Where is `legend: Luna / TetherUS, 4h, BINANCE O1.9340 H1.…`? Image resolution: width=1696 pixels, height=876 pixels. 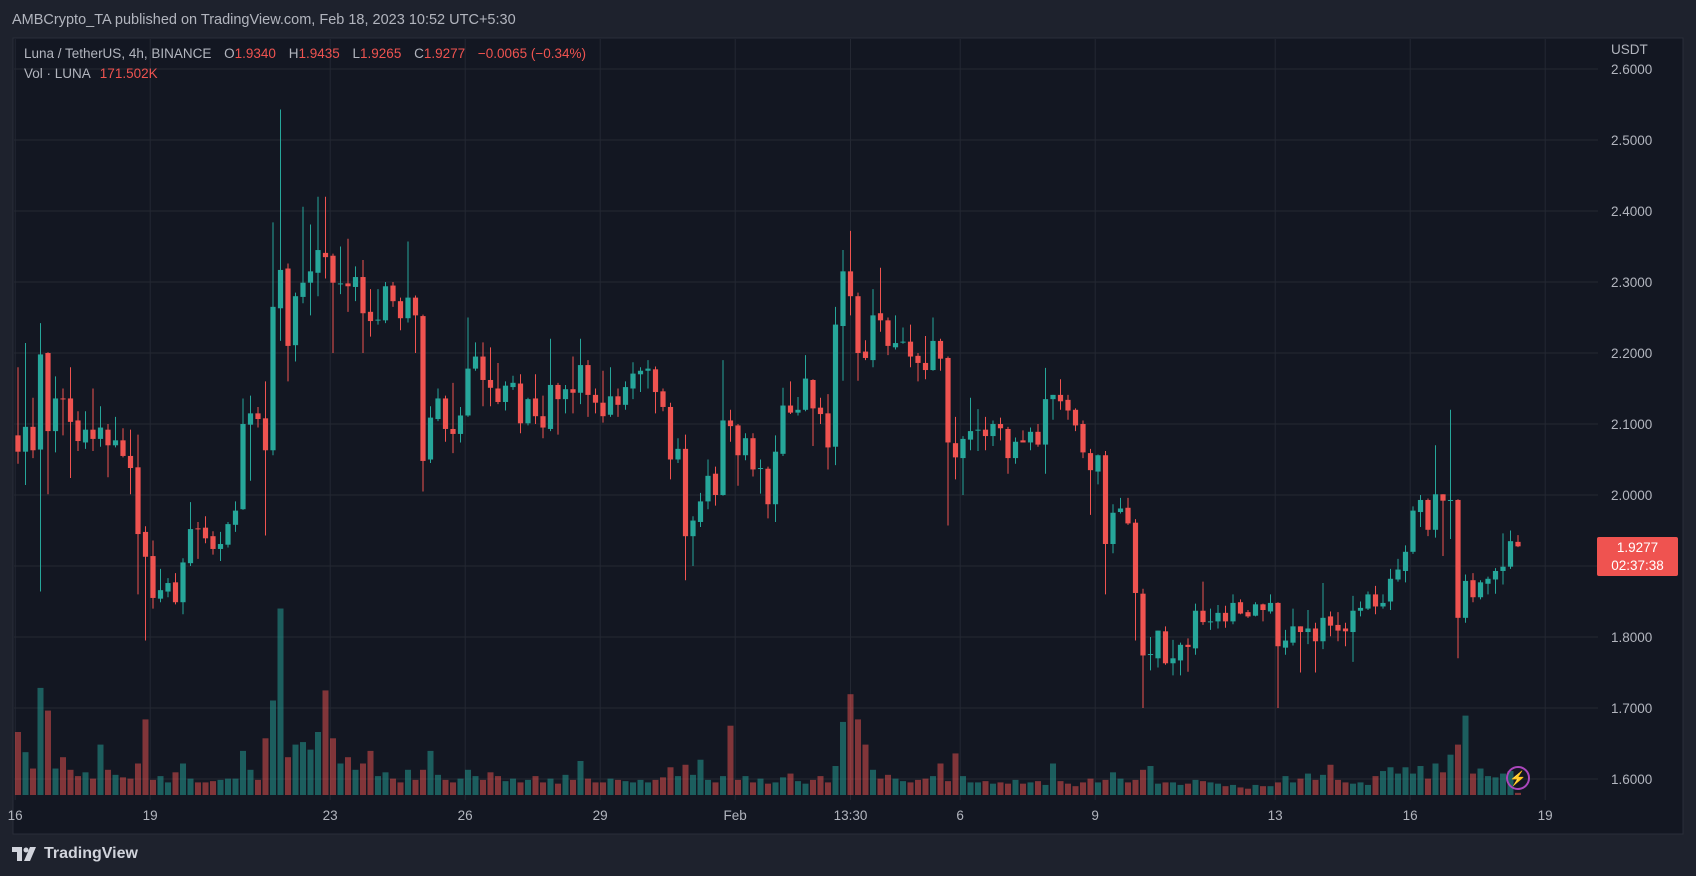
legend: Luna / TetherUS, 4h, BINANCE O1.9340 H1.… is located at coordinates (305, 64).